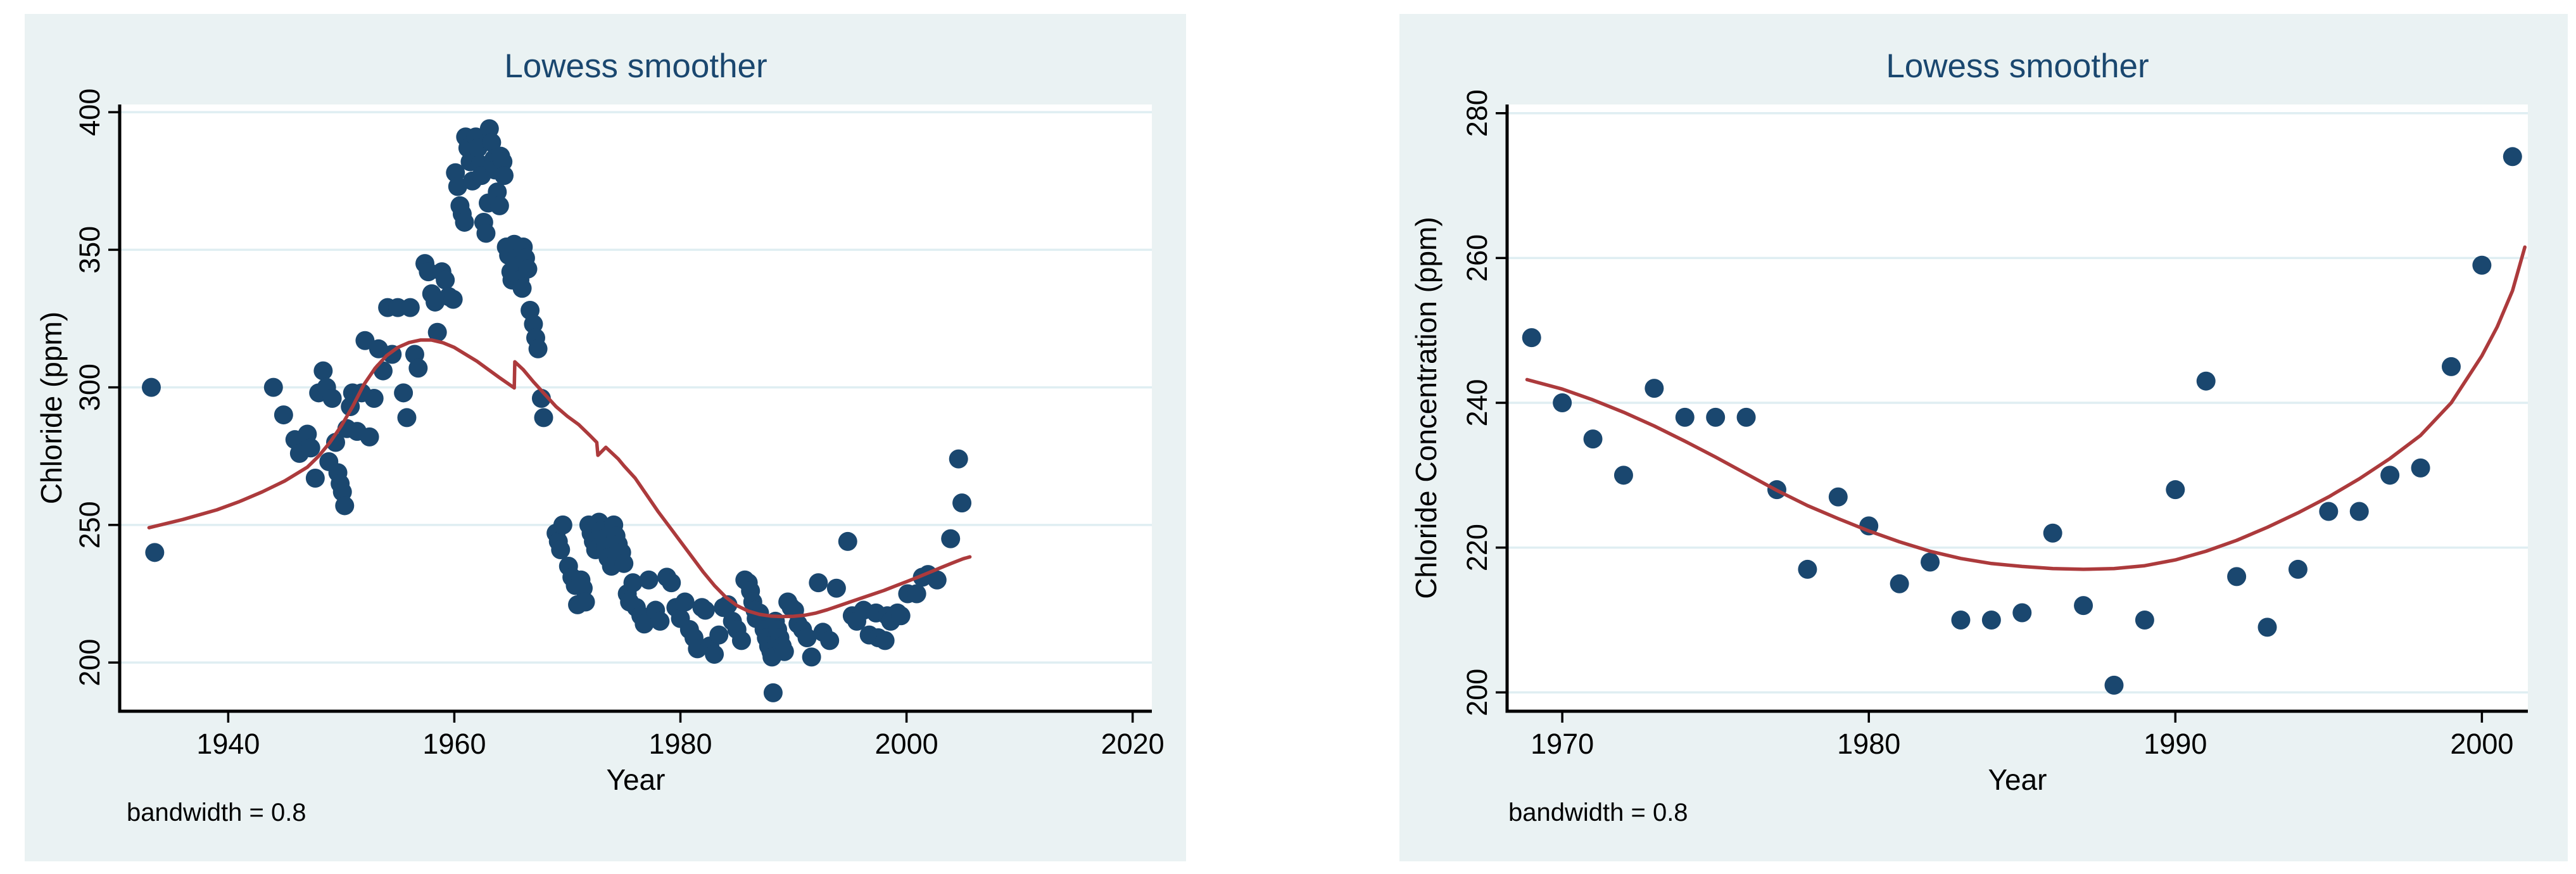 Image resolution: width=2576 pixels, height=874 pixels. Describe the element at coordinates (1562, 744) in the screenshot. I see `x-tick-label: 1970` at that location.